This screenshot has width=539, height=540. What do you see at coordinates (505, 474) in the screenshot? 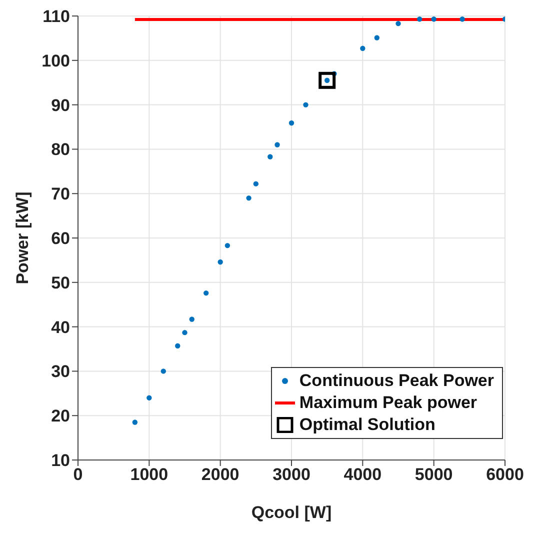
I see `x-tick-label: 6000` at bounding box center [505, 474].